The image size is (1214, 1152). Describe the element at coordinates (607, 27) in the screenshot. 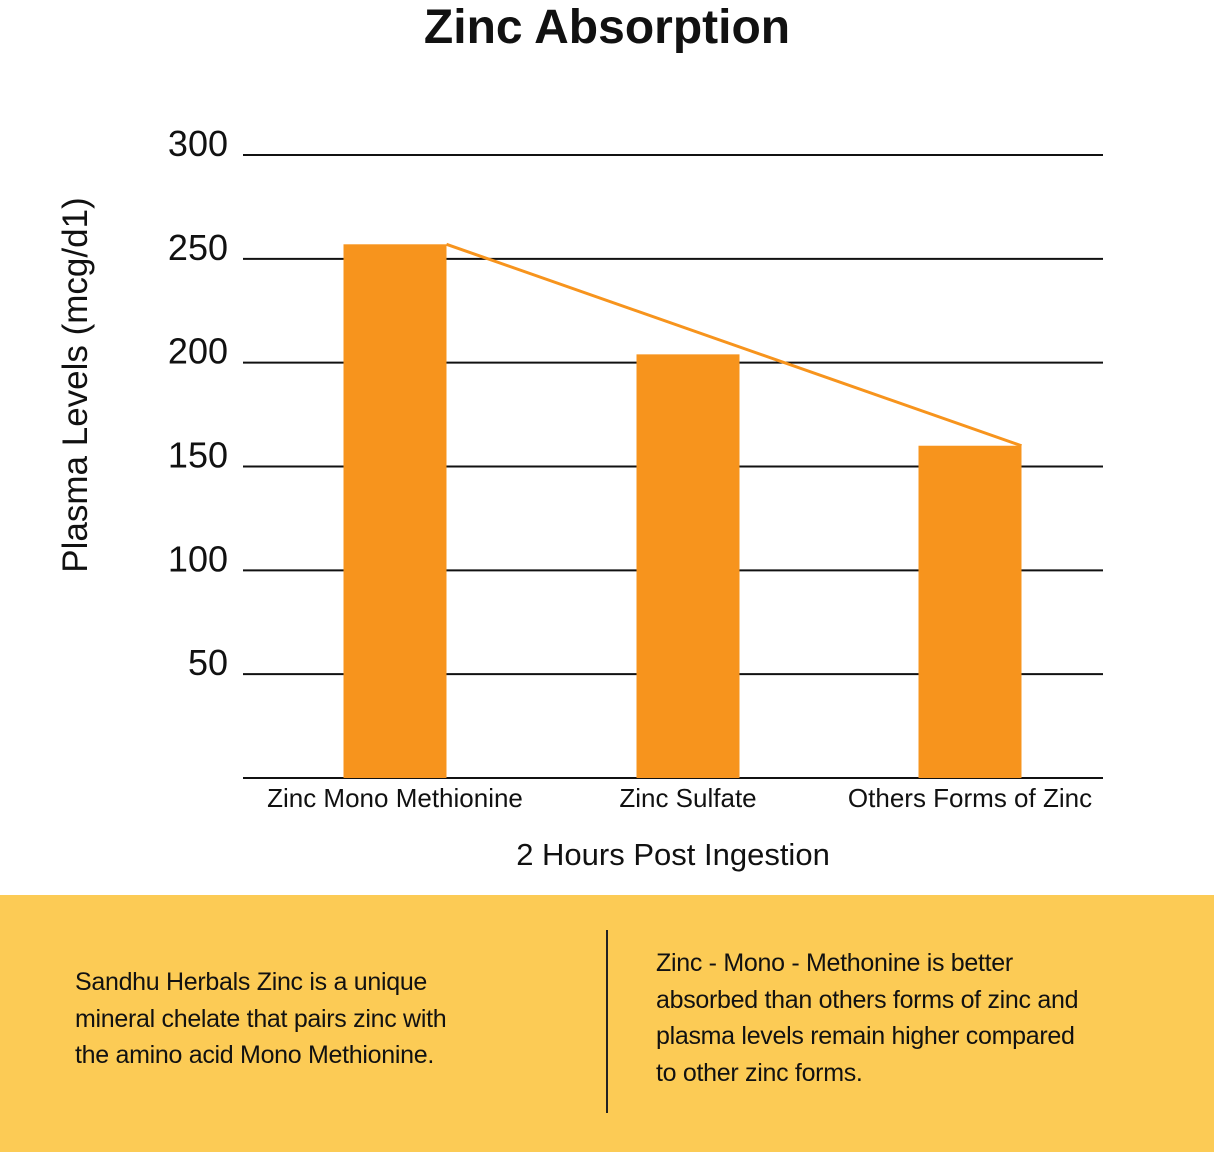

I see `chart-title: Zinc Absorption` at that location.